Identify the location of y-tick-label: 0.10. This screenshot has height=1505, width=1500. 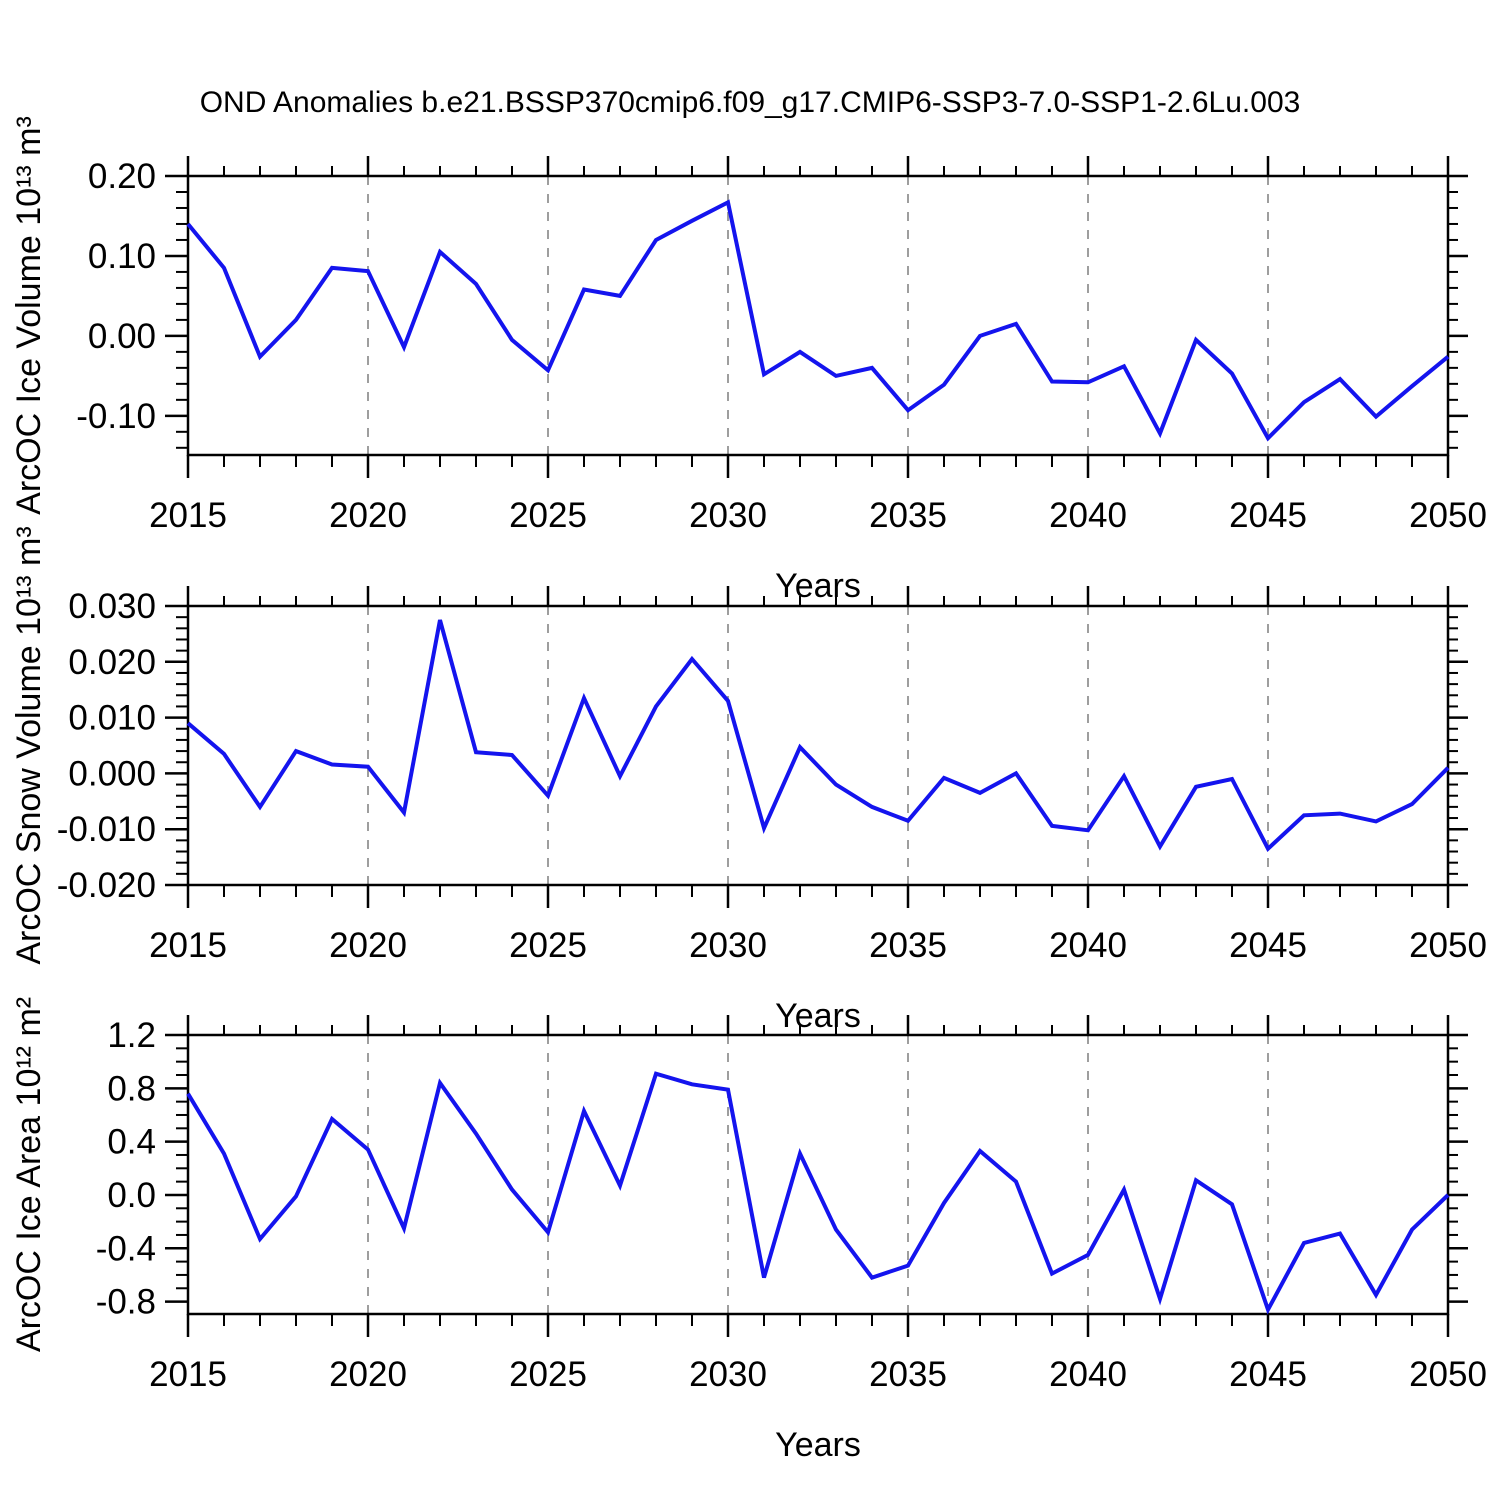
(122, 256).